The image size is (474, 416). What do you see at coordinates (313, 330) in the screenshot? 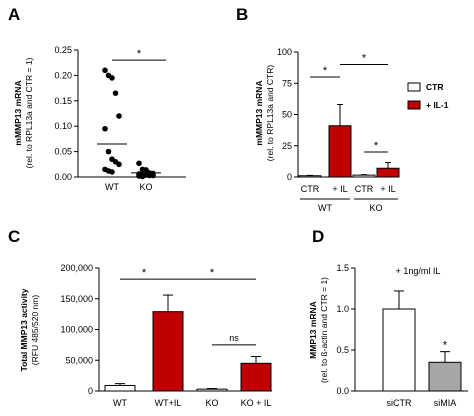
I see `d-y-axis-title: MMP13 mRNA` at bounding box center [313, 330].